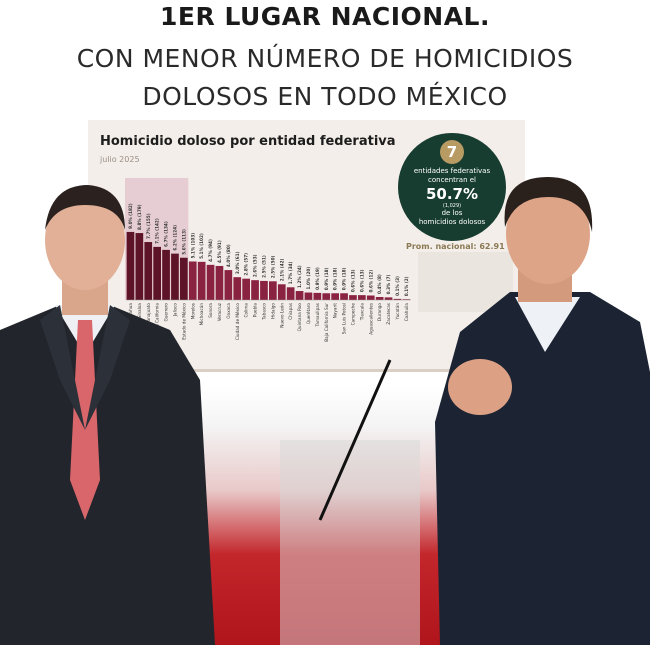  What do you see at coordinates (174, 310) in the screenshot?
I see `category-label: Jalisco` at bounding box center [174, 310].